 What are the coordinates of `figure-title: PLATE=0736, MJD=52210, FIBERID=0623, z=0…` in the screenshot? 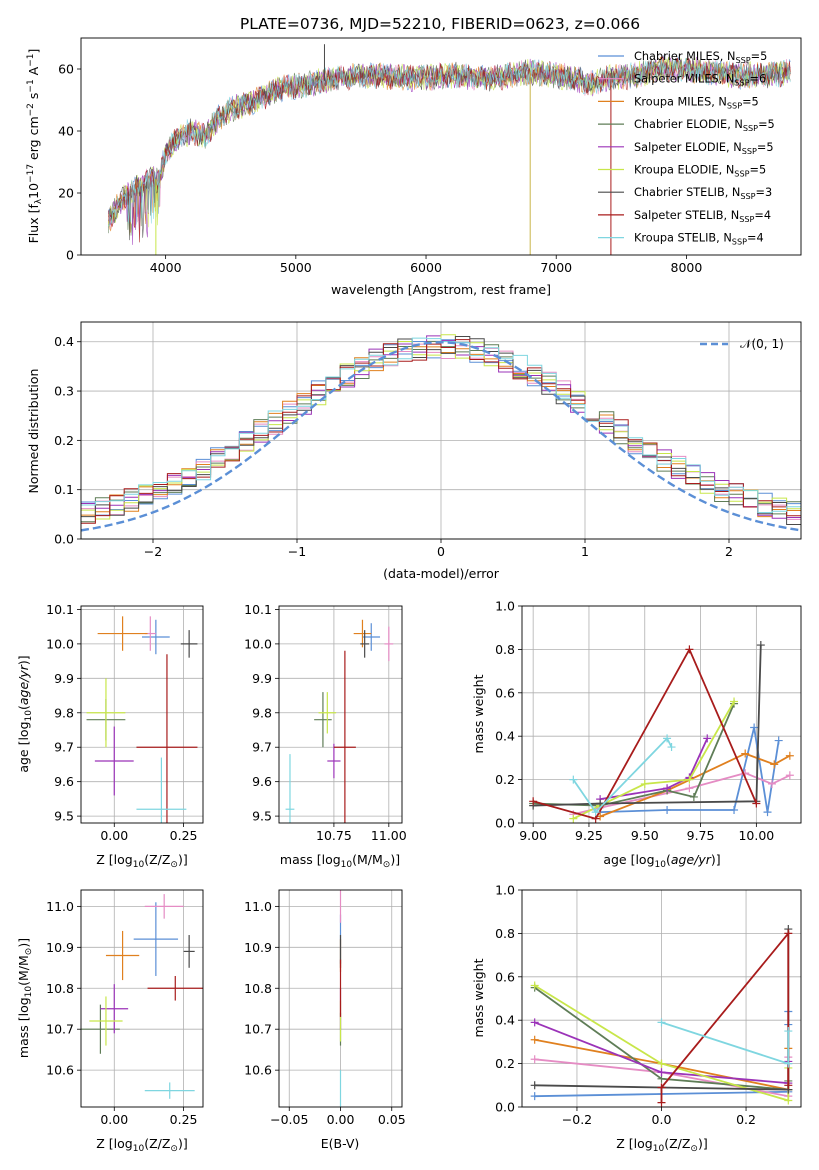 It's located at (440, 24).